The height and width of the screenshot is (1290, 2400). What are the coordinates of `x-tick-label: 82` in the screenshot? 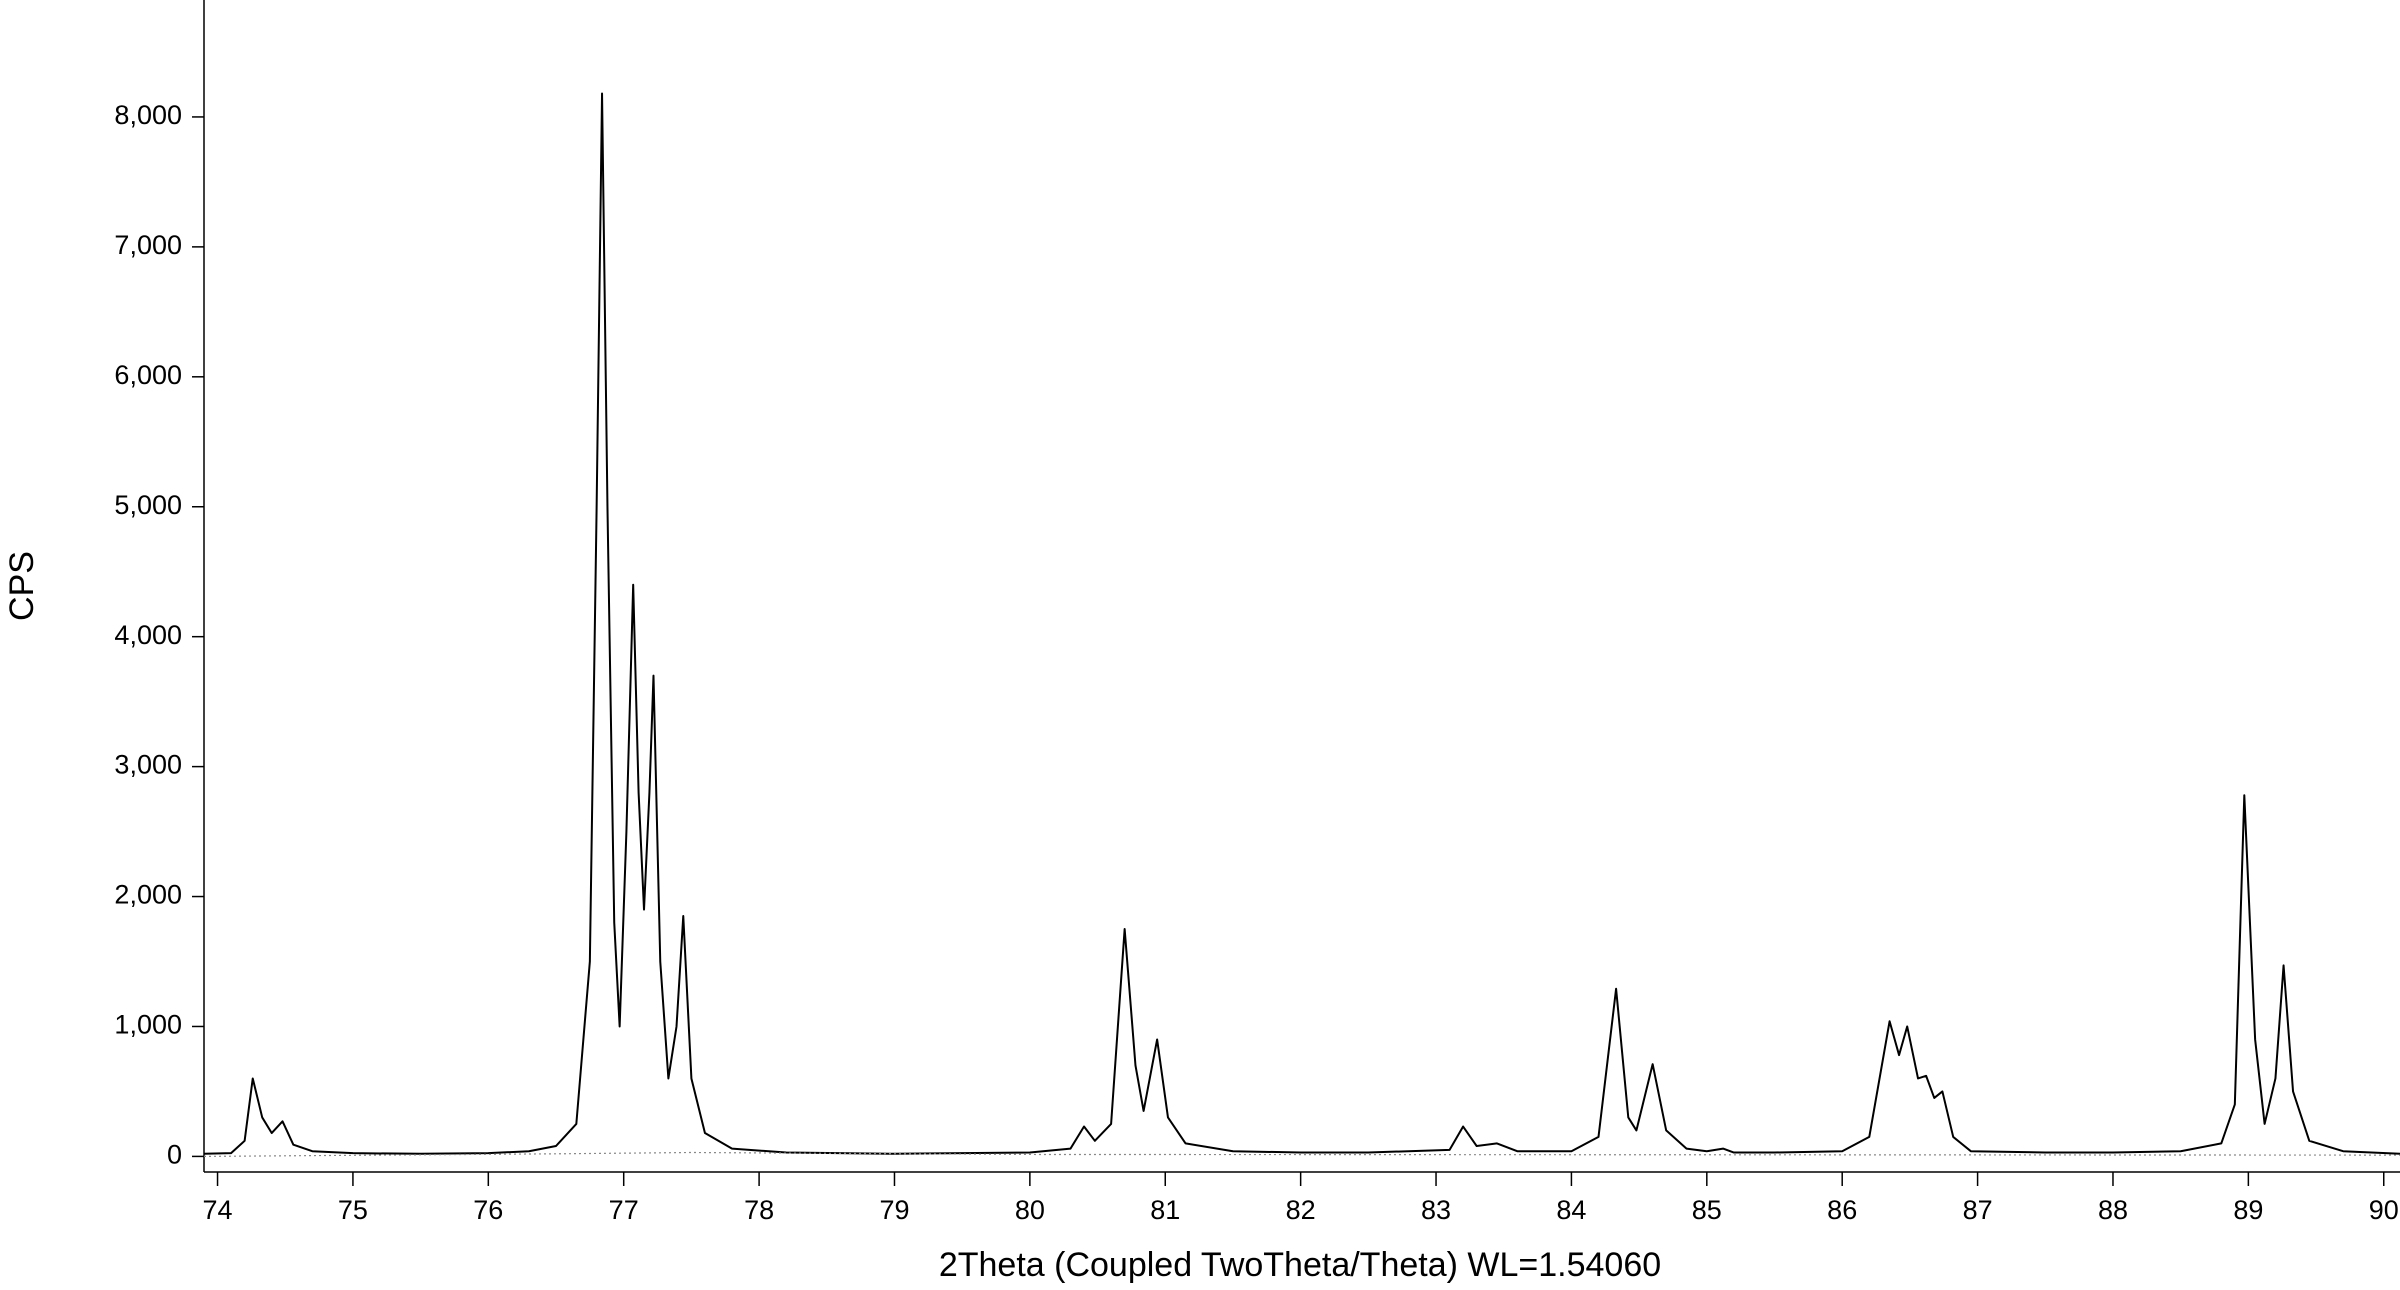 It's located at (1301, 1210).